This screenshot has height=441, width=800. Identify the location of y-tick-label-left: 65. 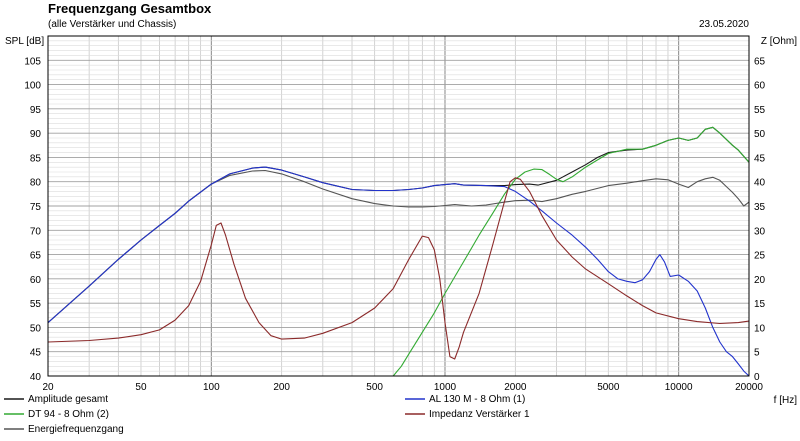
(36, 256).